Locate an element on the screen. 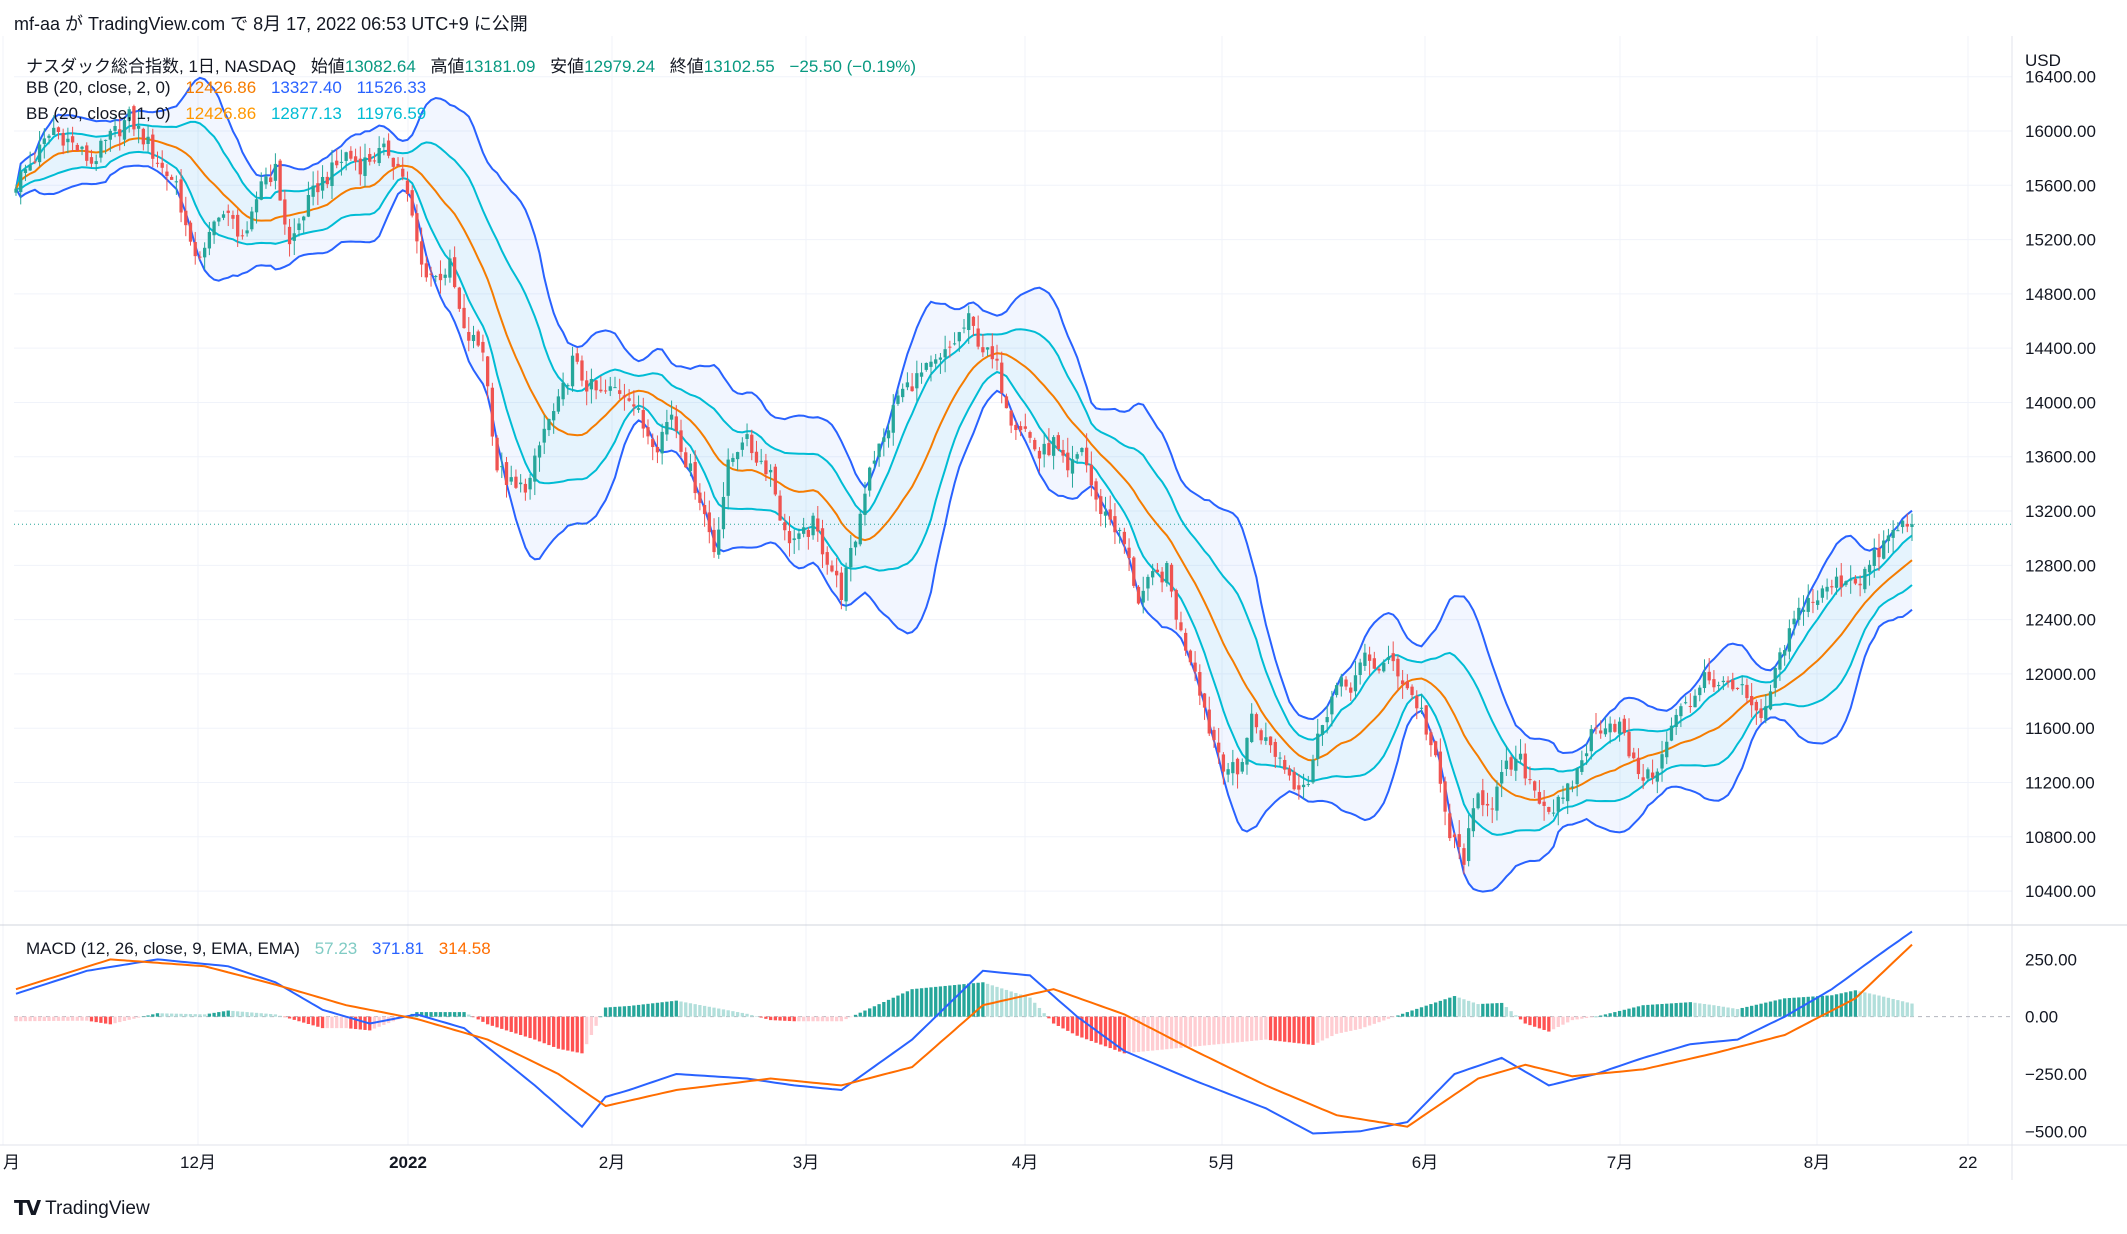 The width and height of the screenshot is (2127, 1234). tradingview-brand: 𝗧𝗩 TradingView is located at coordinates (82, 1208).